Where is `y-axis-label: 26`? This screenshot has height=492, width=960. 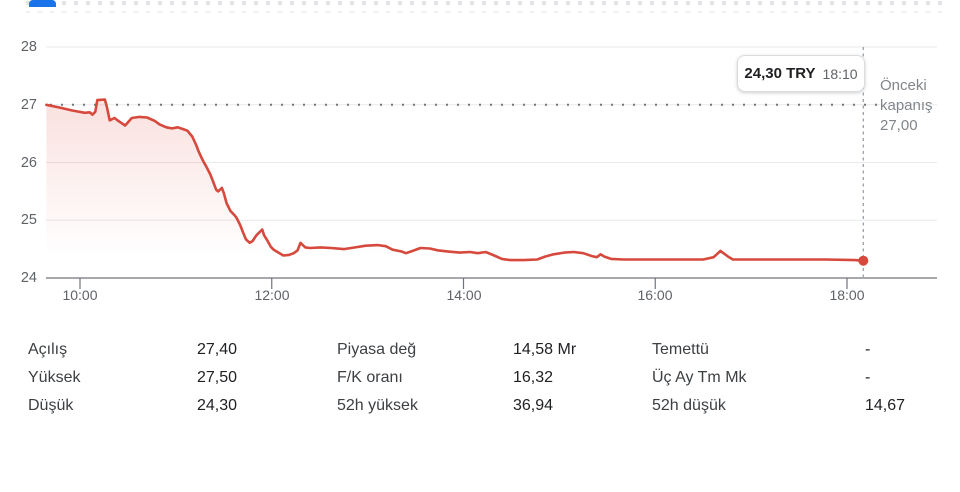 y-axis-label: 26 is located at coordinates (28, 163).